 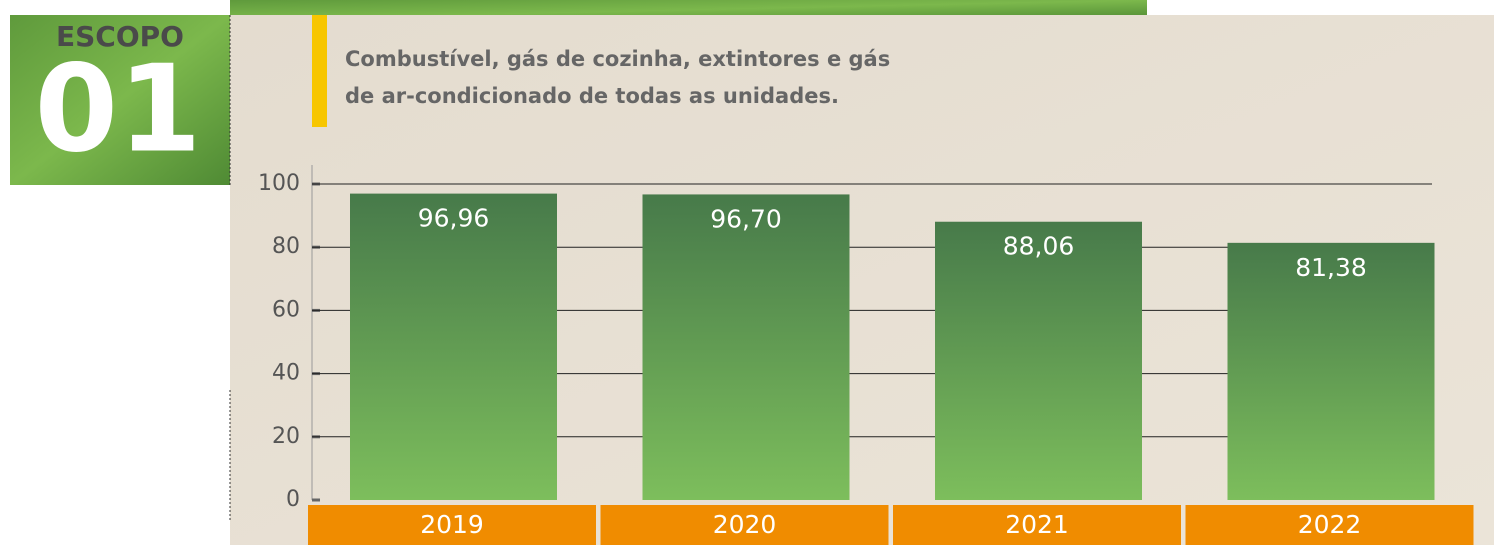 I want to click on x-tick-label: 2022, so click(x=1330, y=524).